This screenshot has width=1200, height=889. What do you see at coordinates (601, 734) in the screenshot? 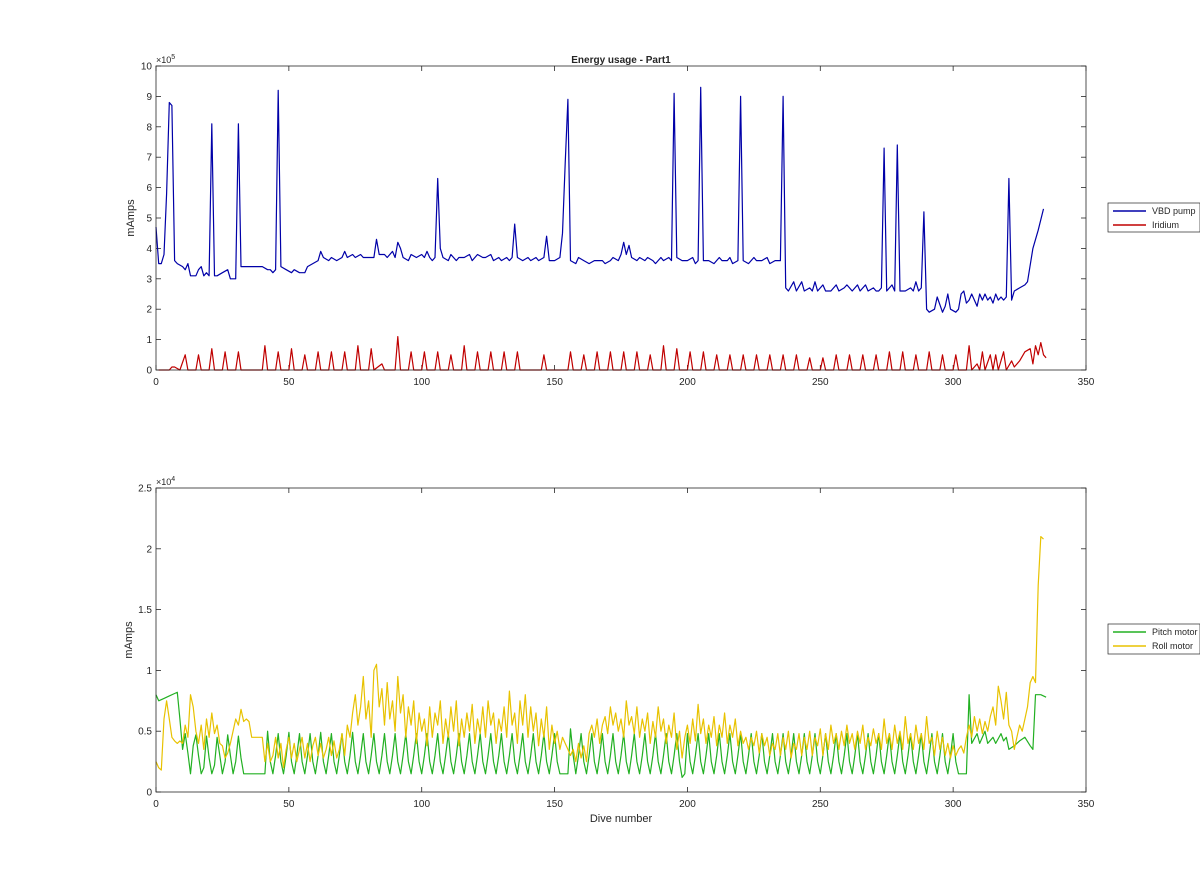
I see `series-line-pitch-motor` at bounding box center [601, 734].